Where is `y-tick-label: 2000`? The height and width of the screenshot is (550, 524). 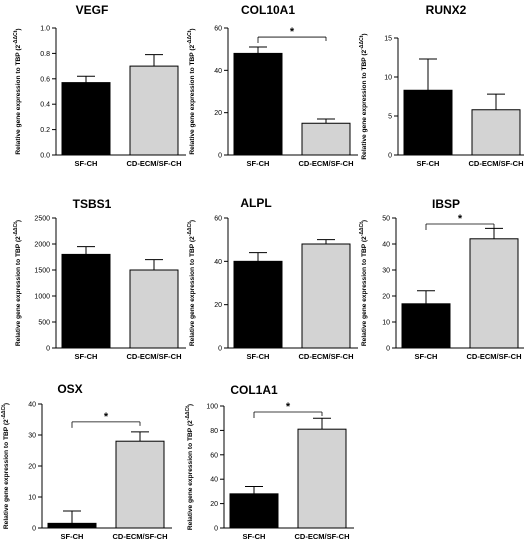 y-tick-label: 2000 is located at coordinates (42, 245).